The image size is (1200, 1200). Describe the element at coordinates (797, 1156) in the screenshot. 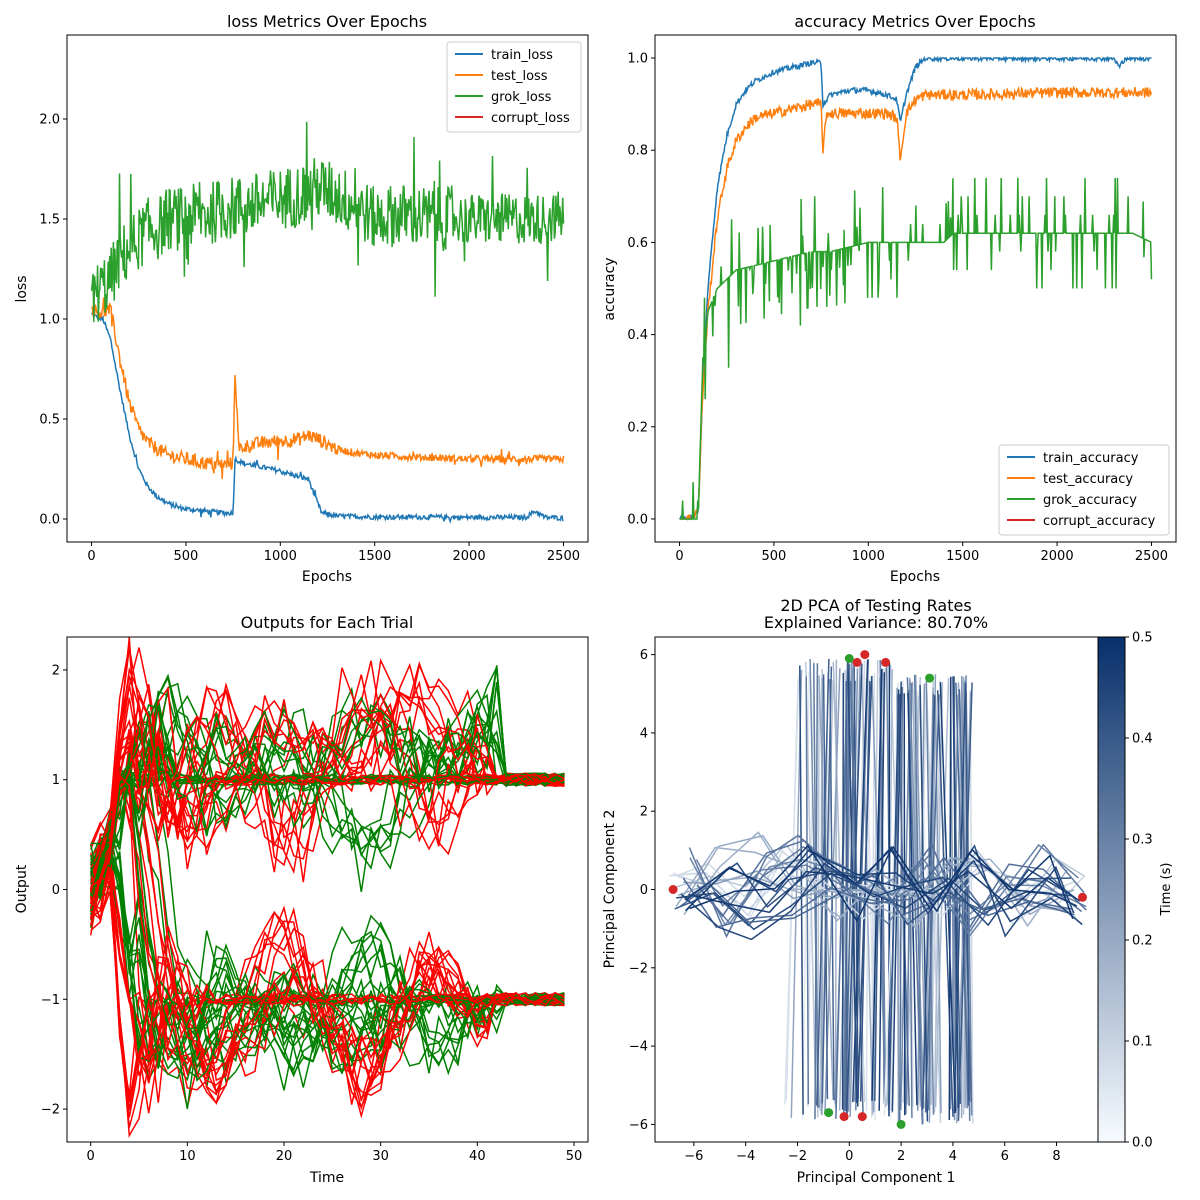

I see `pca-xtick-label: −2` at that location.